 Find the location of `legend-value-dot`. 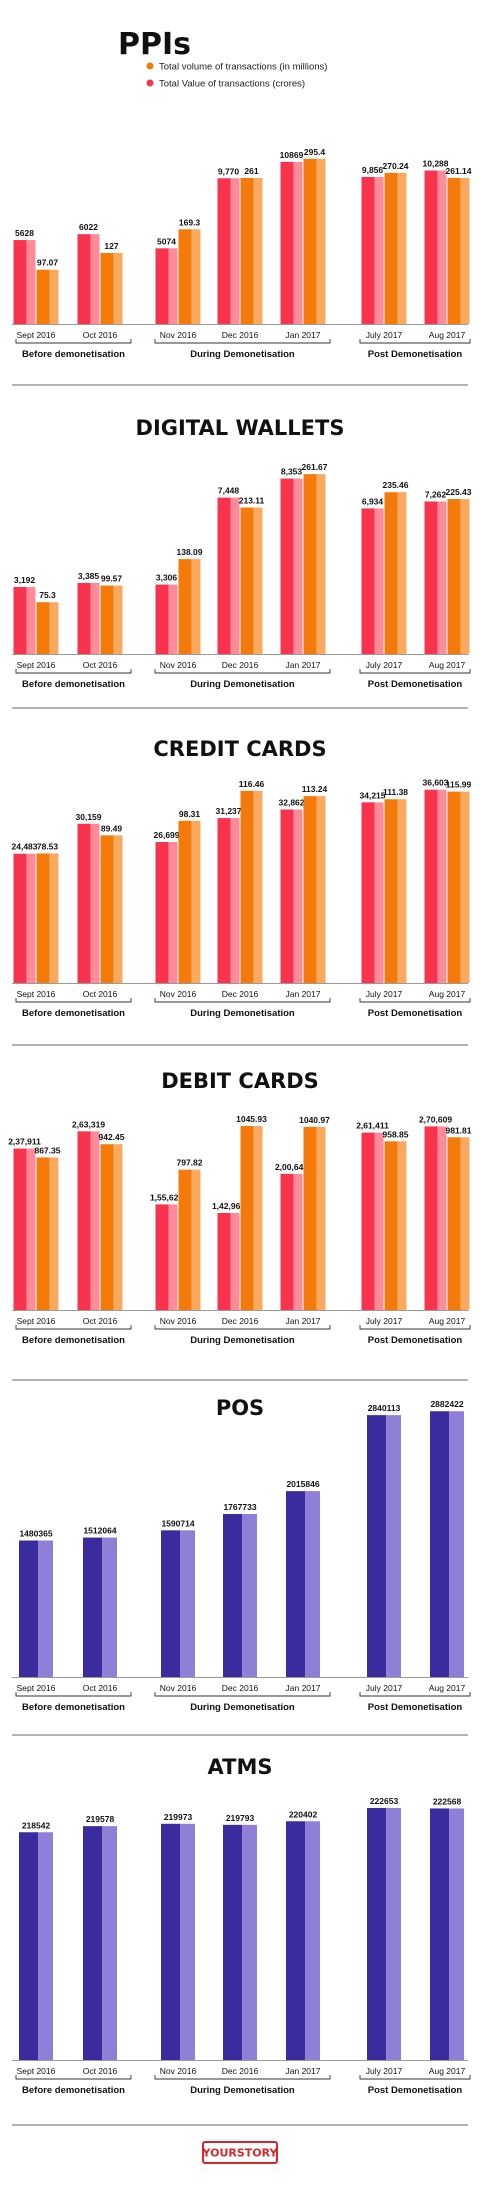

legend-value-dot is located at coordinates (150, 83).